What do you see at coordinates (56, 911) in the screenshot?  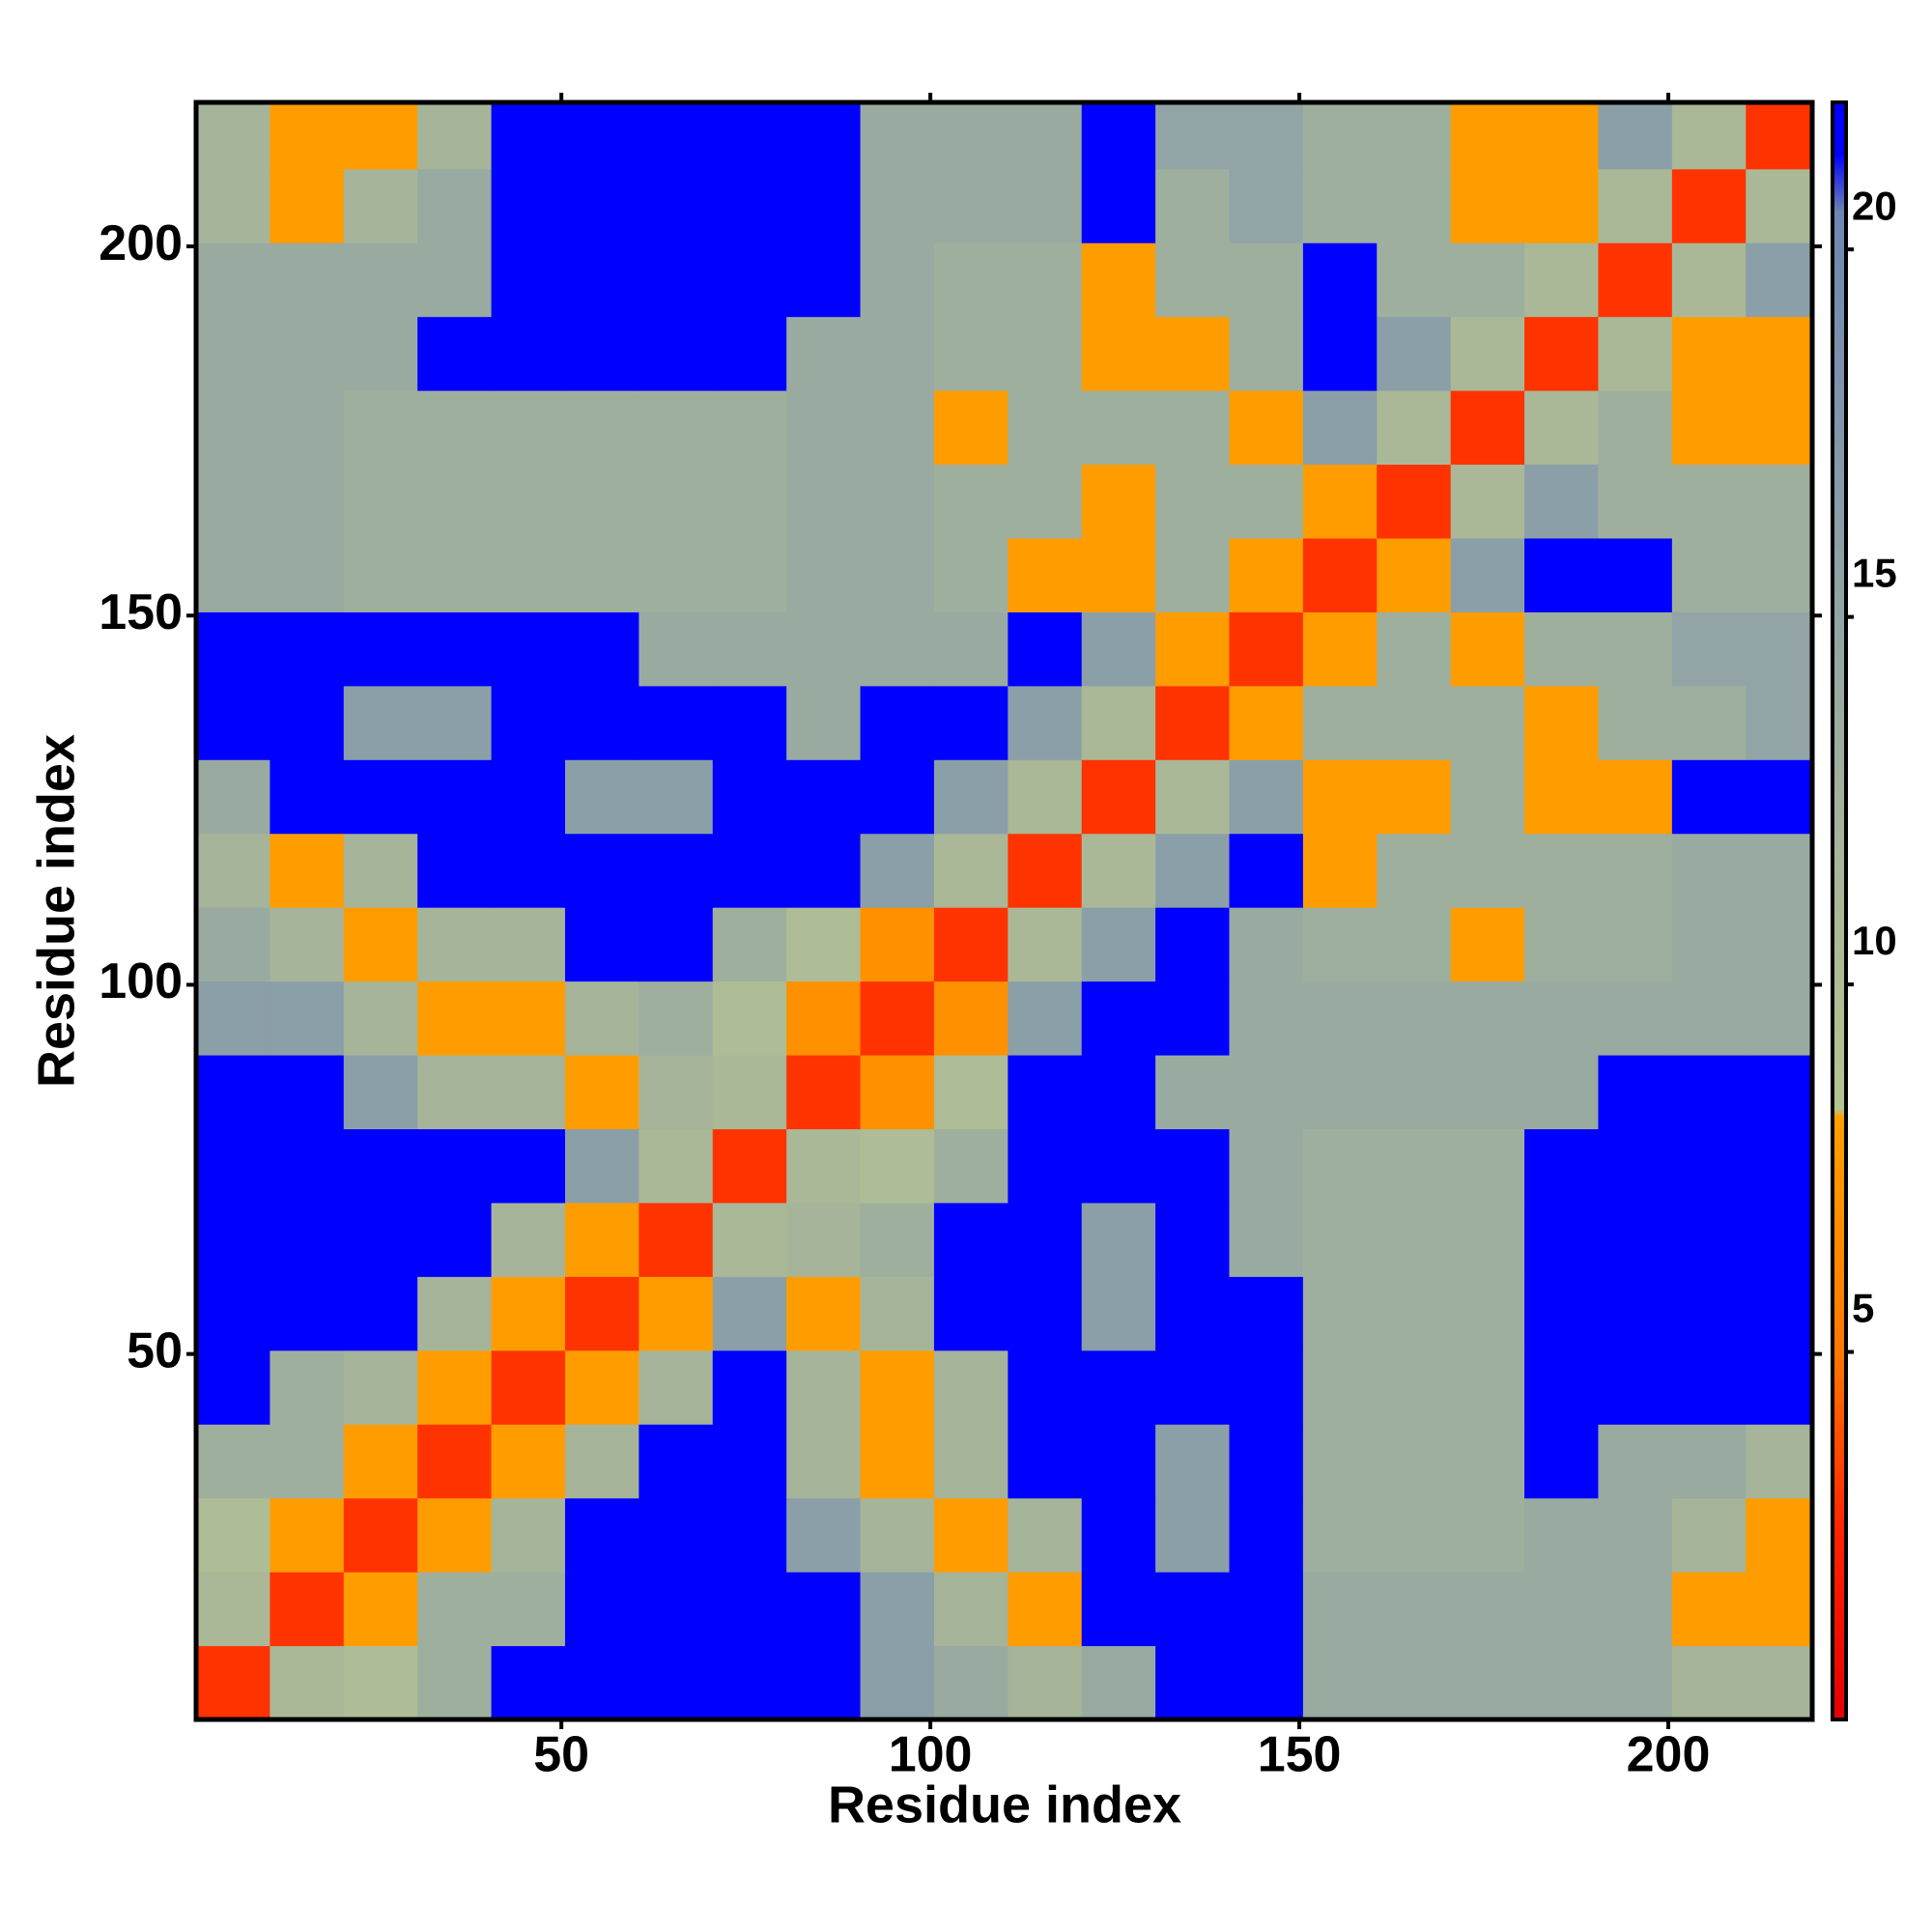 I see `y-axis-label: Residue index` at bounding box center [56, 911].